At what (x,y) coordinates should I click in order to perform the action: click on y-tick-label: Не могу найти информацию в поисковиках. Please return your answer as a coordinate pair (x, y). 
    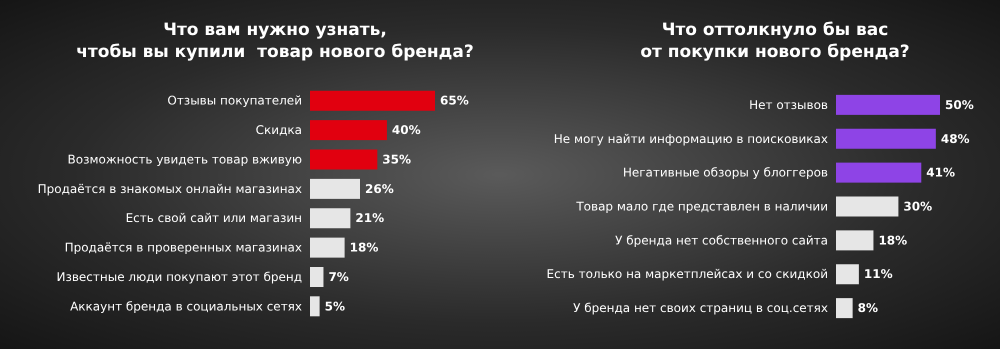
    Looking at the image, I should click on (691, 139).